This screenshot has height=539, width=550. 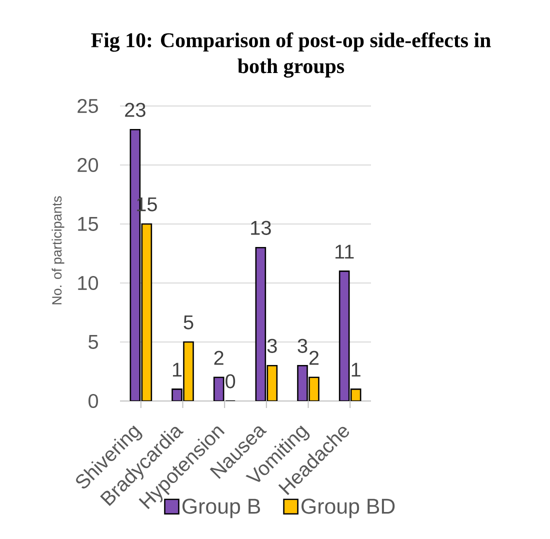 What do you see at coordinates (135, 109) in the screenshot?
I see `data-label: 23` at bounding box center [135, 109].